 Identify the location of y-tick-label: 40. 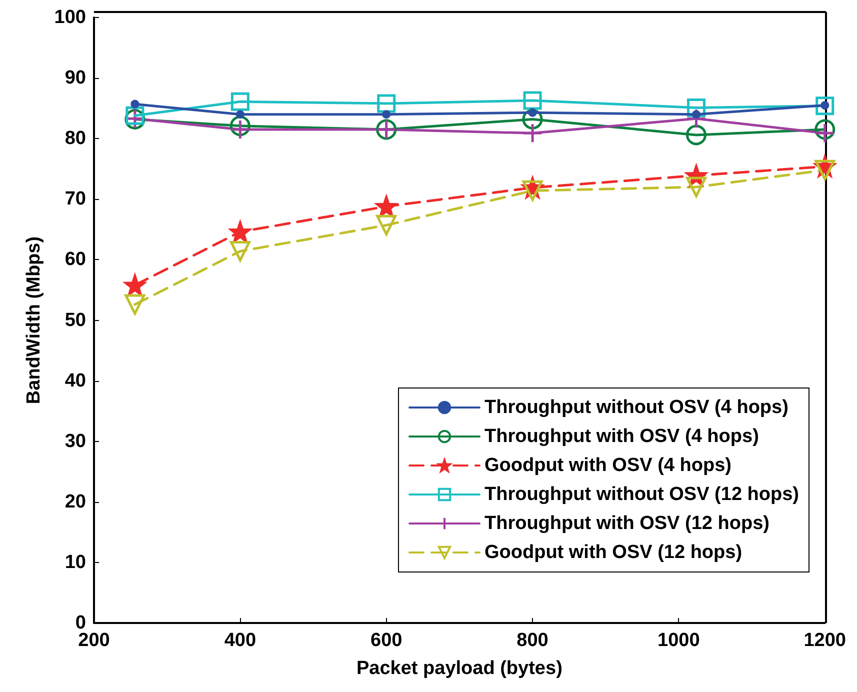
(75, 381).